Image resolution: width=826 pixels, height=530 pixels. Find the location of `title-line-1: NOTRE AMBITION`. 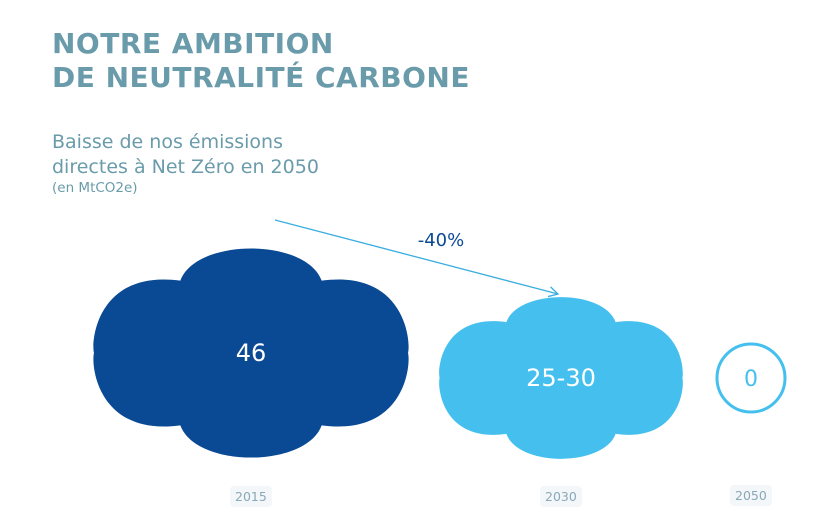

title-line-1: NOTRE AMBITION is located at coordinates (193, 43).